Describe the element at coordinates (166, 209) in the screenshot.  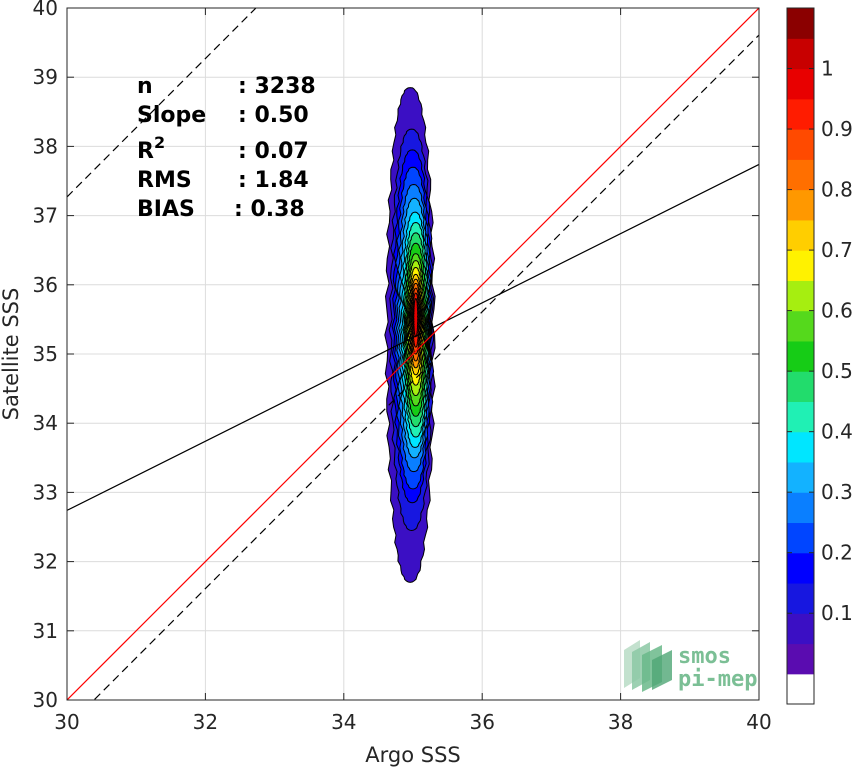
I see `stat-label-bias: BIAS` at that location.